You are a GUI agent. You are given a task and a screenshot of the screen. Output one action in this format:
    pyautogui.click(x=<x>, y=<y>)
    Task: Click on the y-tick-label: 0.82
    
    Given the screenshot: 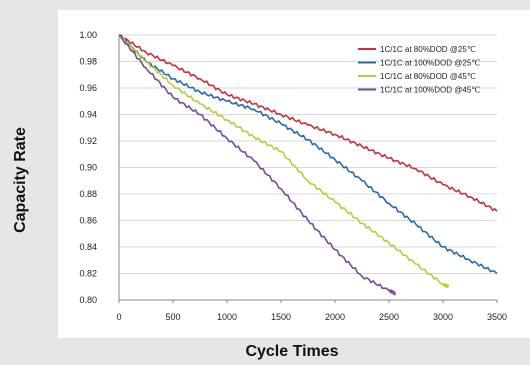 What is the action you would take?
    pyautogui.click(x=88, y=274)
    